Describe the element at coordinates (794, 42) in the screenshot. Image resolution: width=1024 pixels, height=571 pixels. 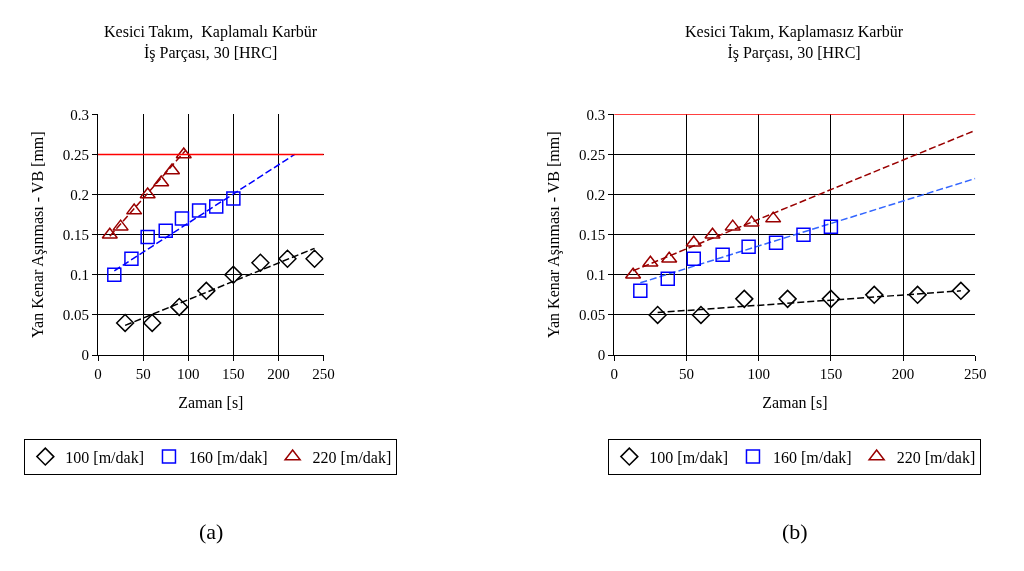
I see `chart-title: Kesici Takım, Kaplamasız Karbür İş Parçası, 30 [HRC]` at that location.